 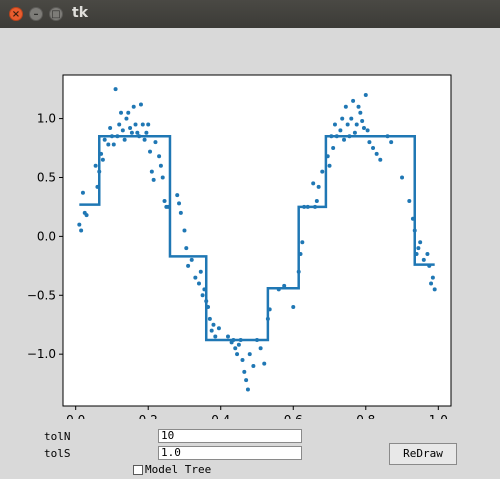 I want to click on model-tree-checkbox, so click(x=138, y=470).